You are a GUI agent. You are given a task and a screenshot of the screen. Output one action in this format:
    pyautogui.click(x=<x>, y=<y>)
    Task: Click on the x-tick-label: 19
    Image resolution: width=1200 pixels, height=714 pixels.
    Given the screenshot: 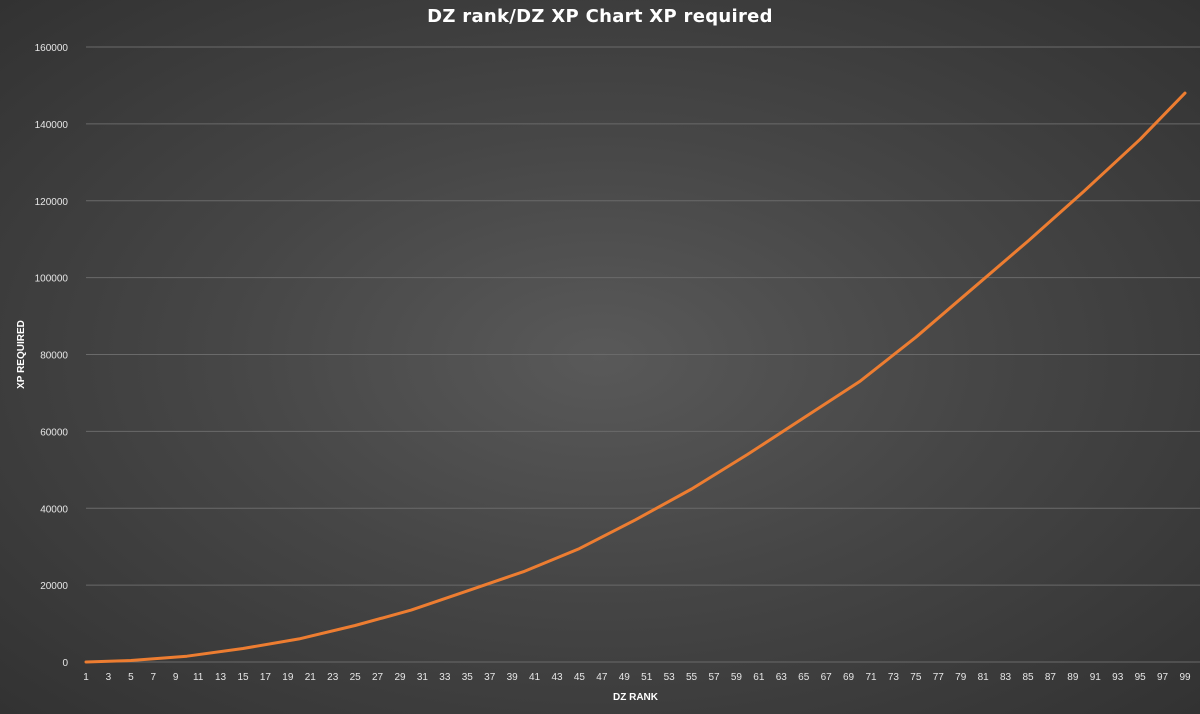 What is the action you would take?
    pyautogui.click(x=288, y=677)
    